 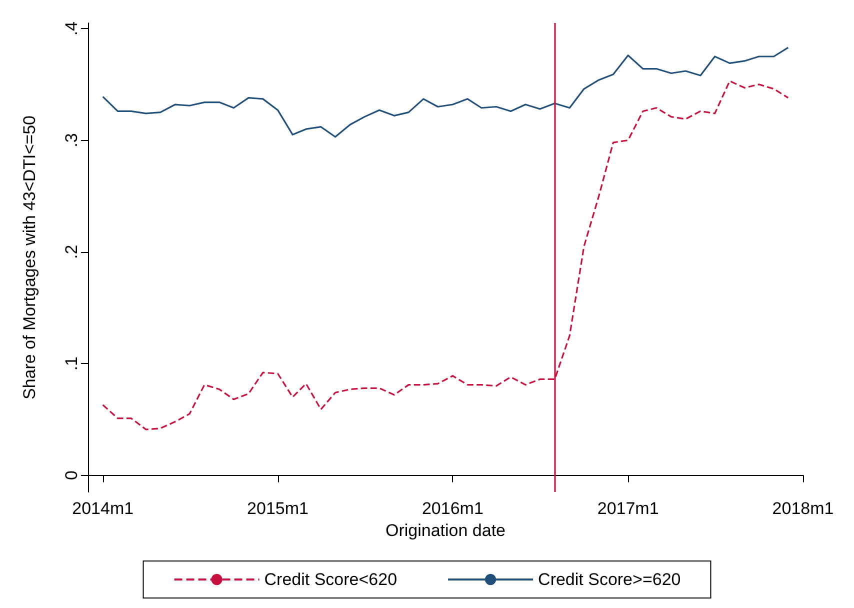 What do you see at coordinates (71, 363) in the screenshot?
I see `y-tick-label: .1` at bounding box center [71, 363].